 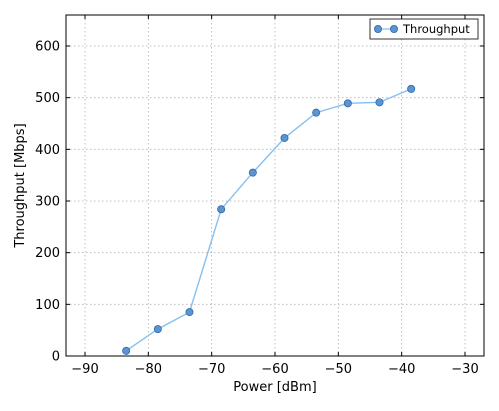 I want to click on y-tick-label: 0, so click(x=56, y=357).